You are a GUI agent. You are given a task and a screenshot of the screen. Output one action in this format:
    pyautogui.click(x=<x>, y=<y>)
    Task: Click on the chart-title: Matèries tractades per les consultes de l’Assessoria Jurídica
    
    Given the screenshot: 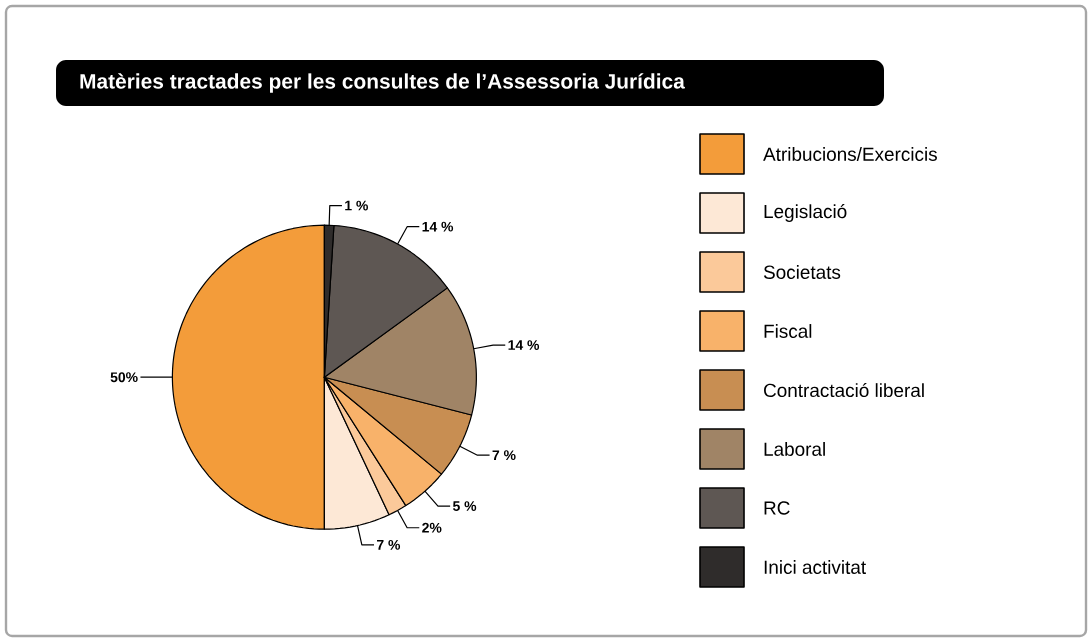 What is the action you would take?
    pyautogui.click(x=382, y=83)
    